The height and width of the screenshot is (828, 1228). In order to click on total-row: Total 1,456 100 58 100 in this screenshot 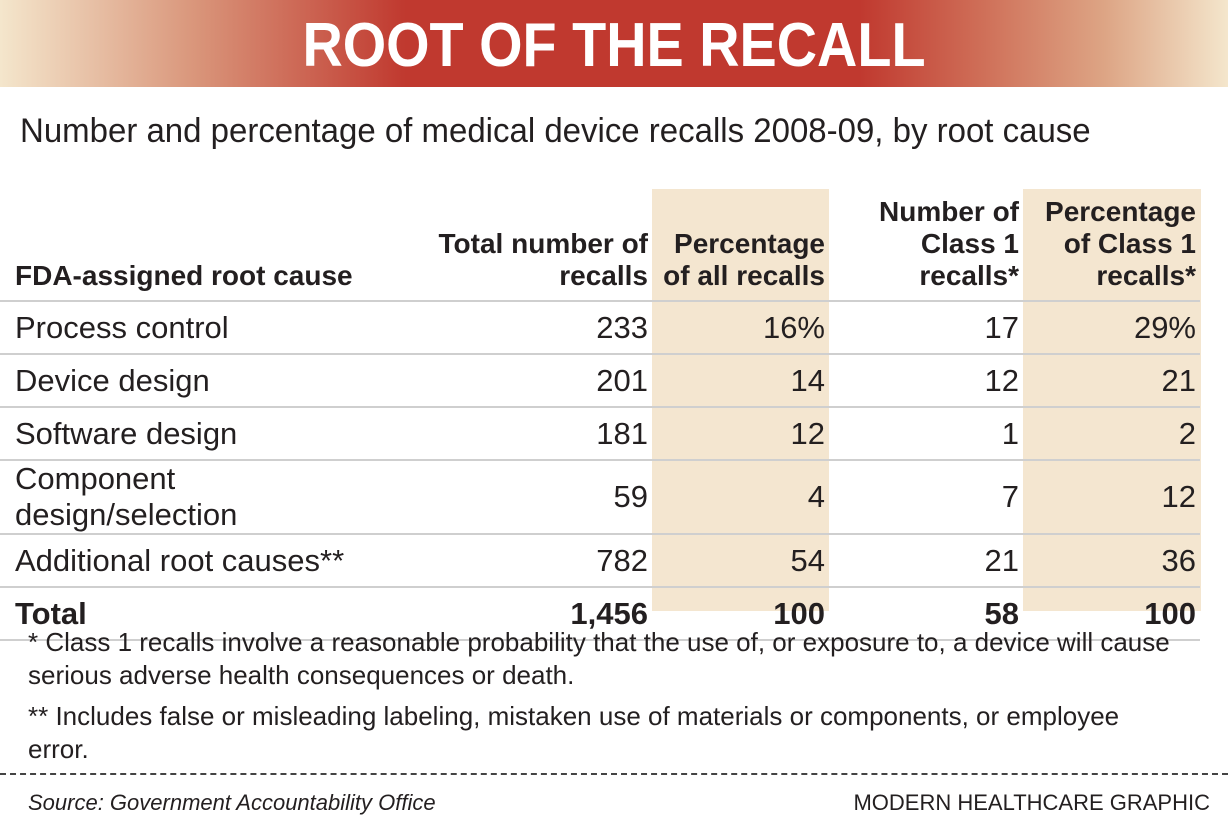, I will do `click(600, 613)`.